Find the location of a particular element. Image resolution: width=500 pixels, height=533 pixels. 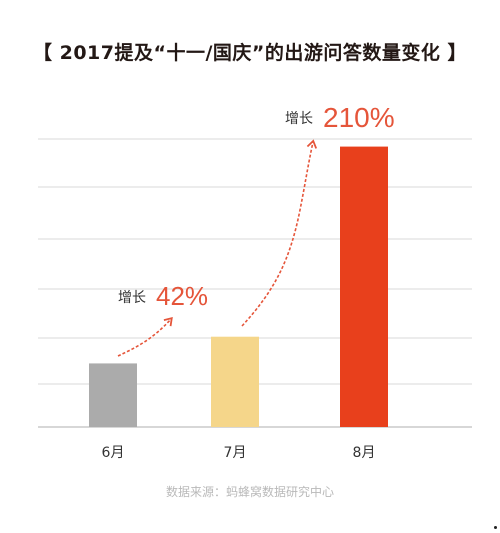

corner-dot is located at coordinates (495, 527).